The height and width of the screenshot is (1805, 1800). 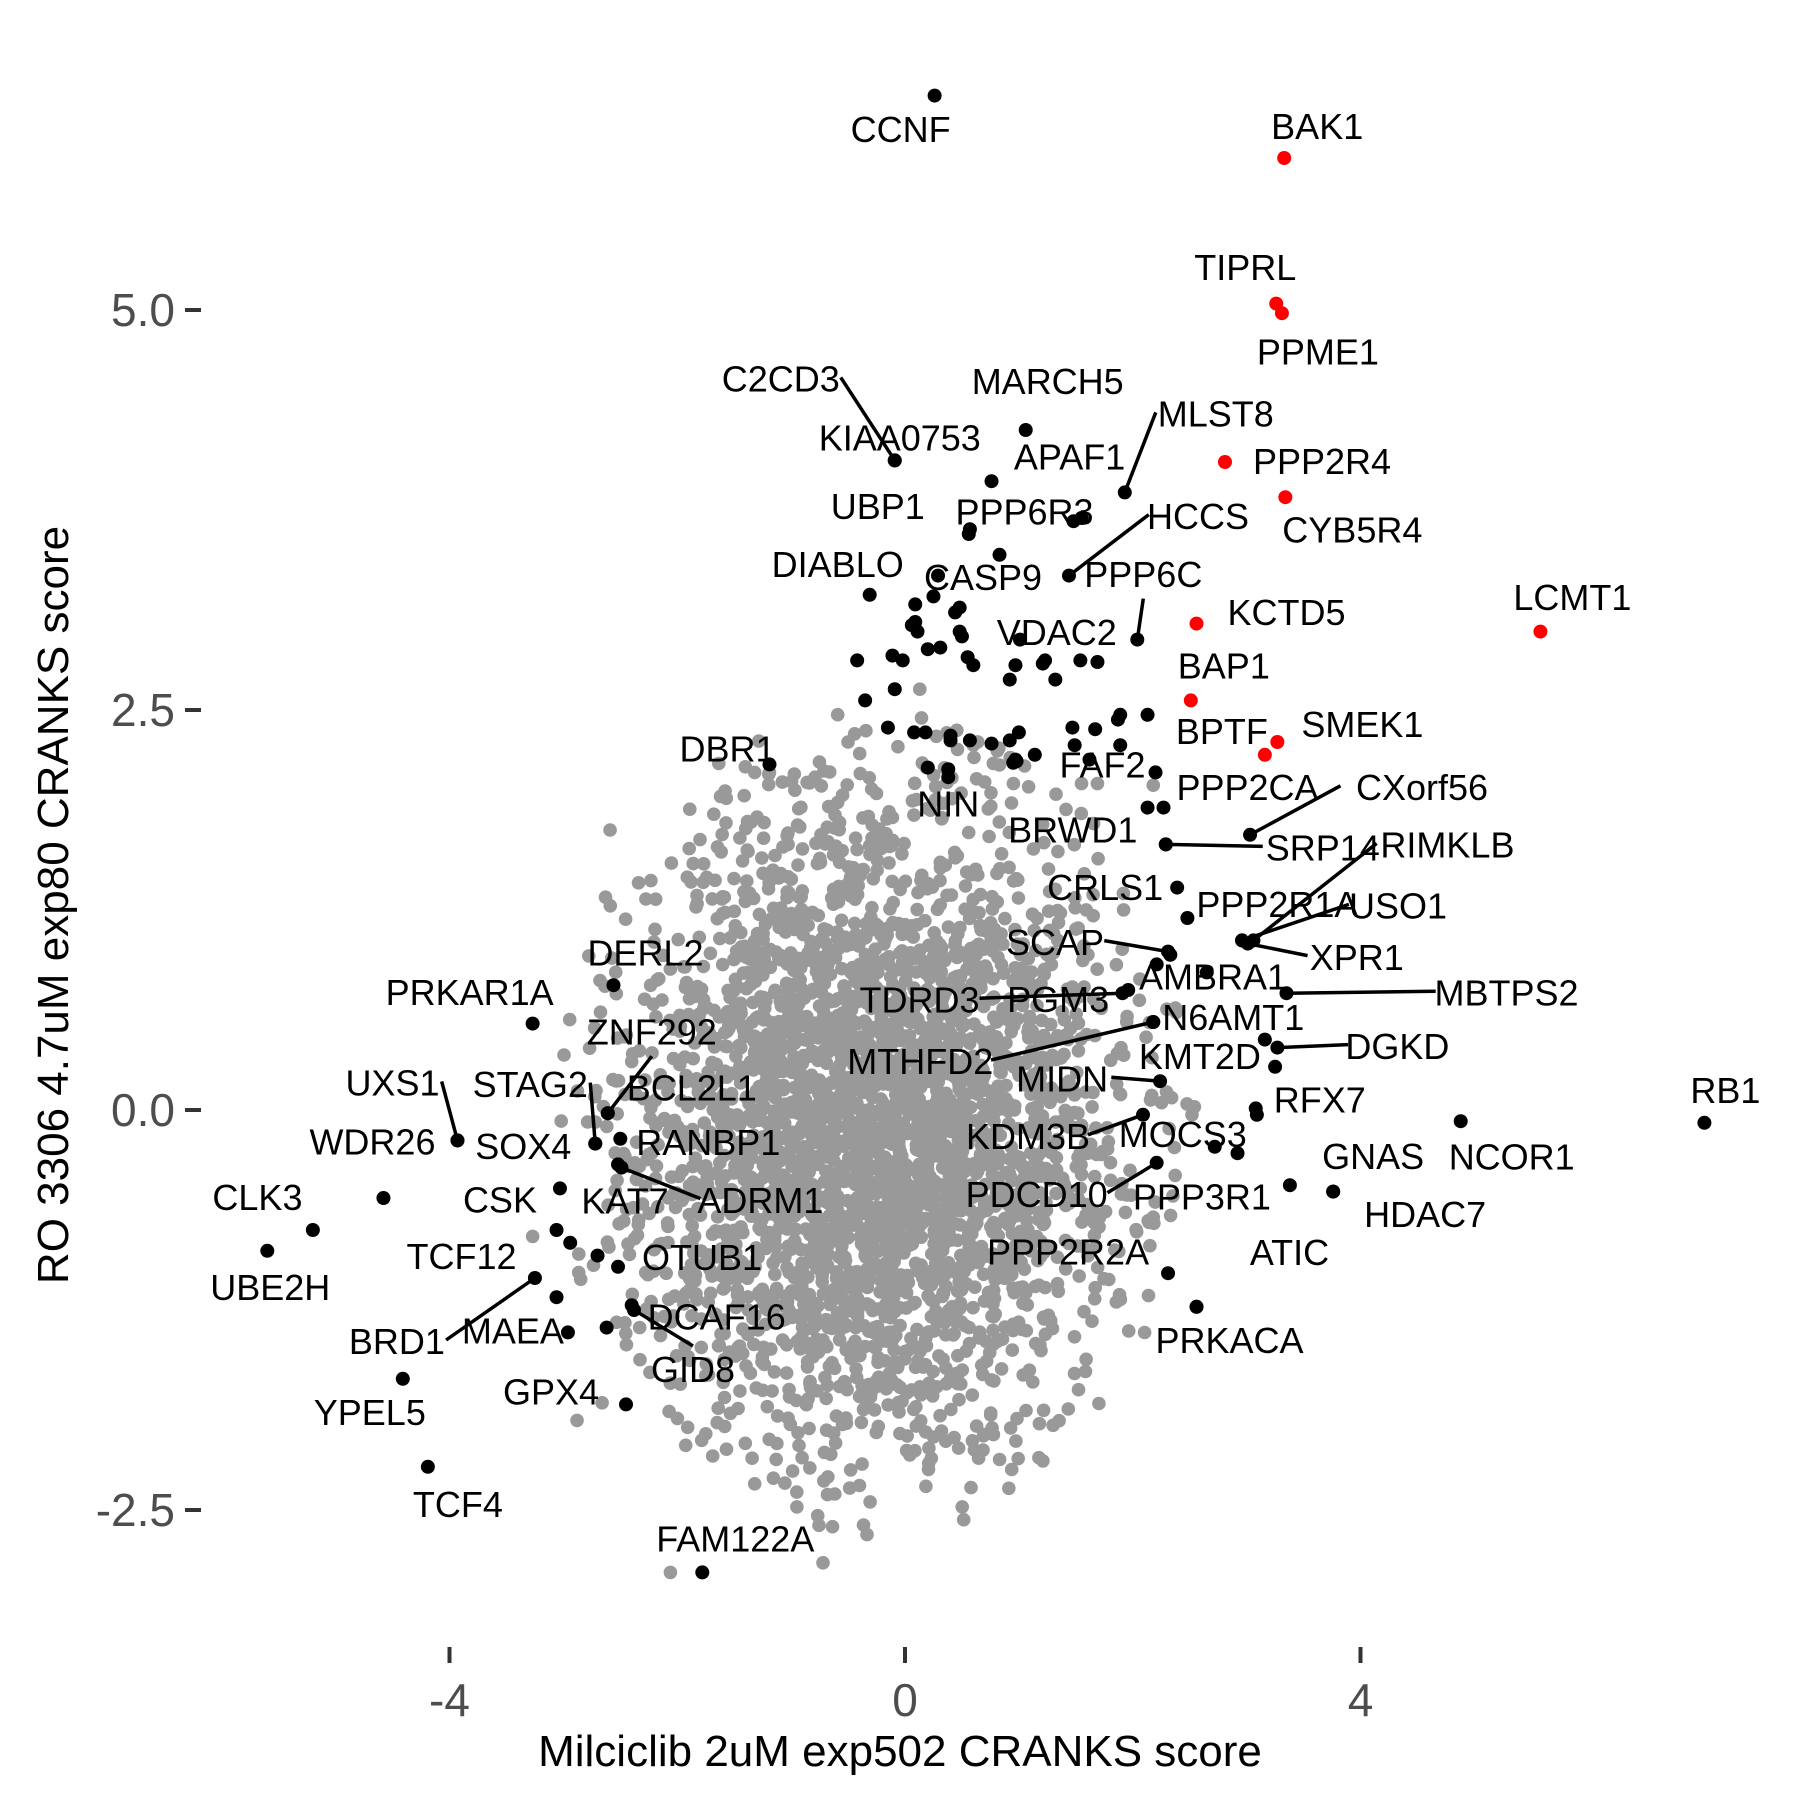 I want to click on gene-label: PPP3R1, so click(x=1202, y=1196).